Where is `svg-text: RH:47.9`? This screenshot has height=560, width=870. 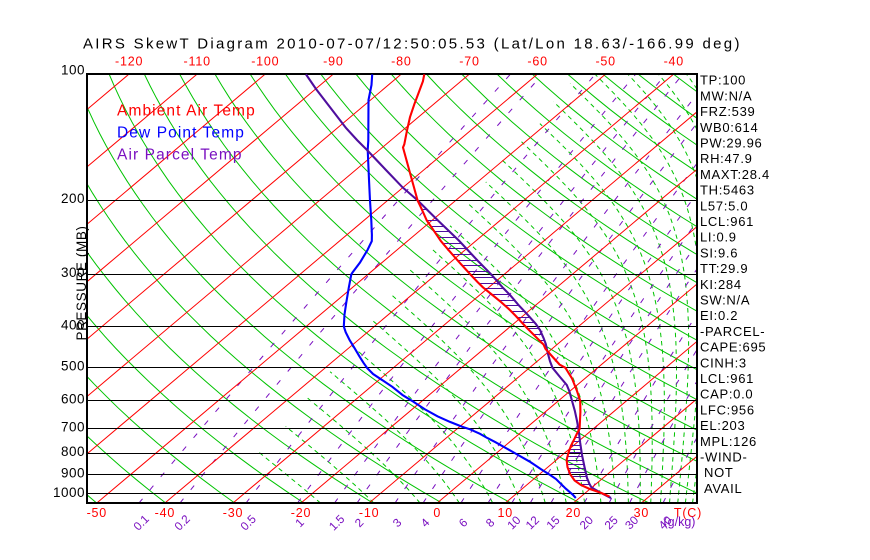
svg-text: RH:47.9 is located at coordinates (726, 158).